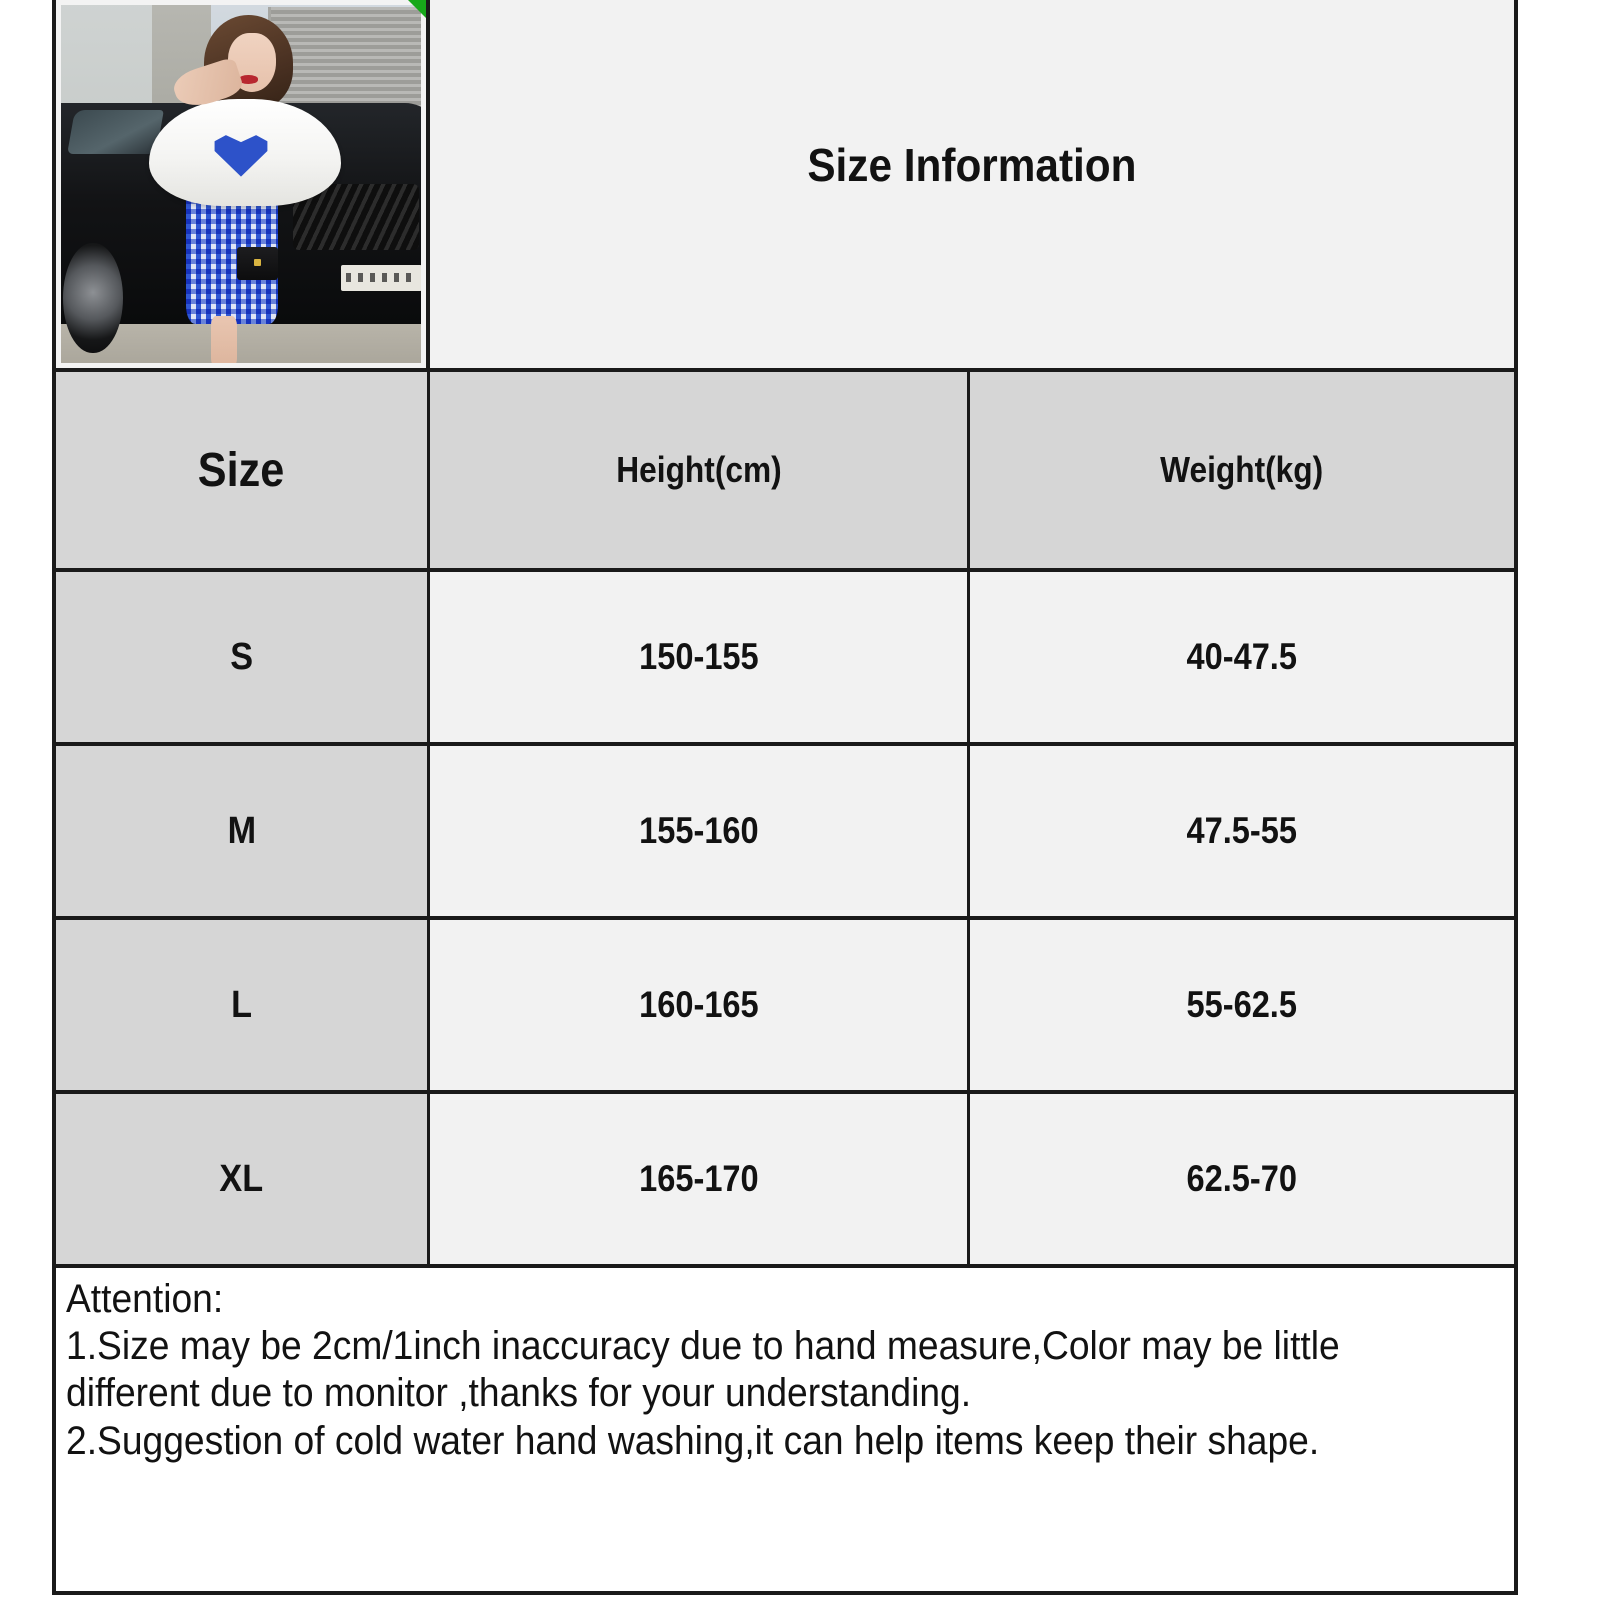 Image resolution: width=1600 pixels, height=1600 pixels. I want to click on value-height: 155-160, so click(698, 830).